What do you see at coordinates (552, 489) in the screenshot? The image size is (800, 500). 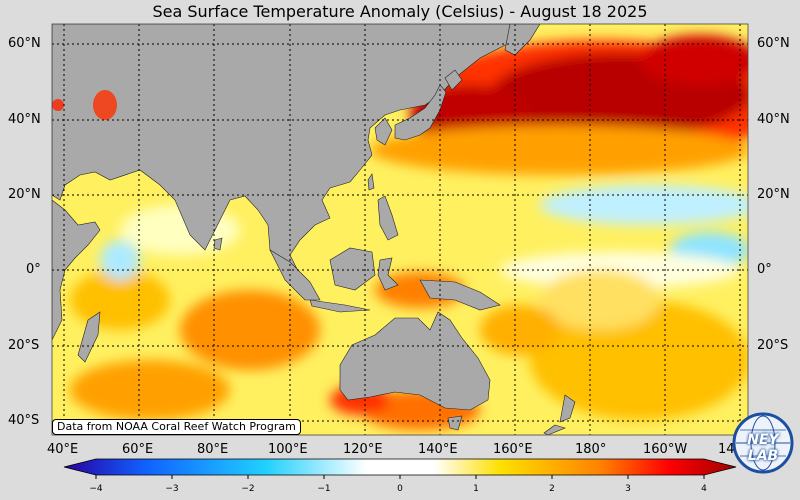 I see `colorbar-tick-2: 2` at bounding box center [552, 489].